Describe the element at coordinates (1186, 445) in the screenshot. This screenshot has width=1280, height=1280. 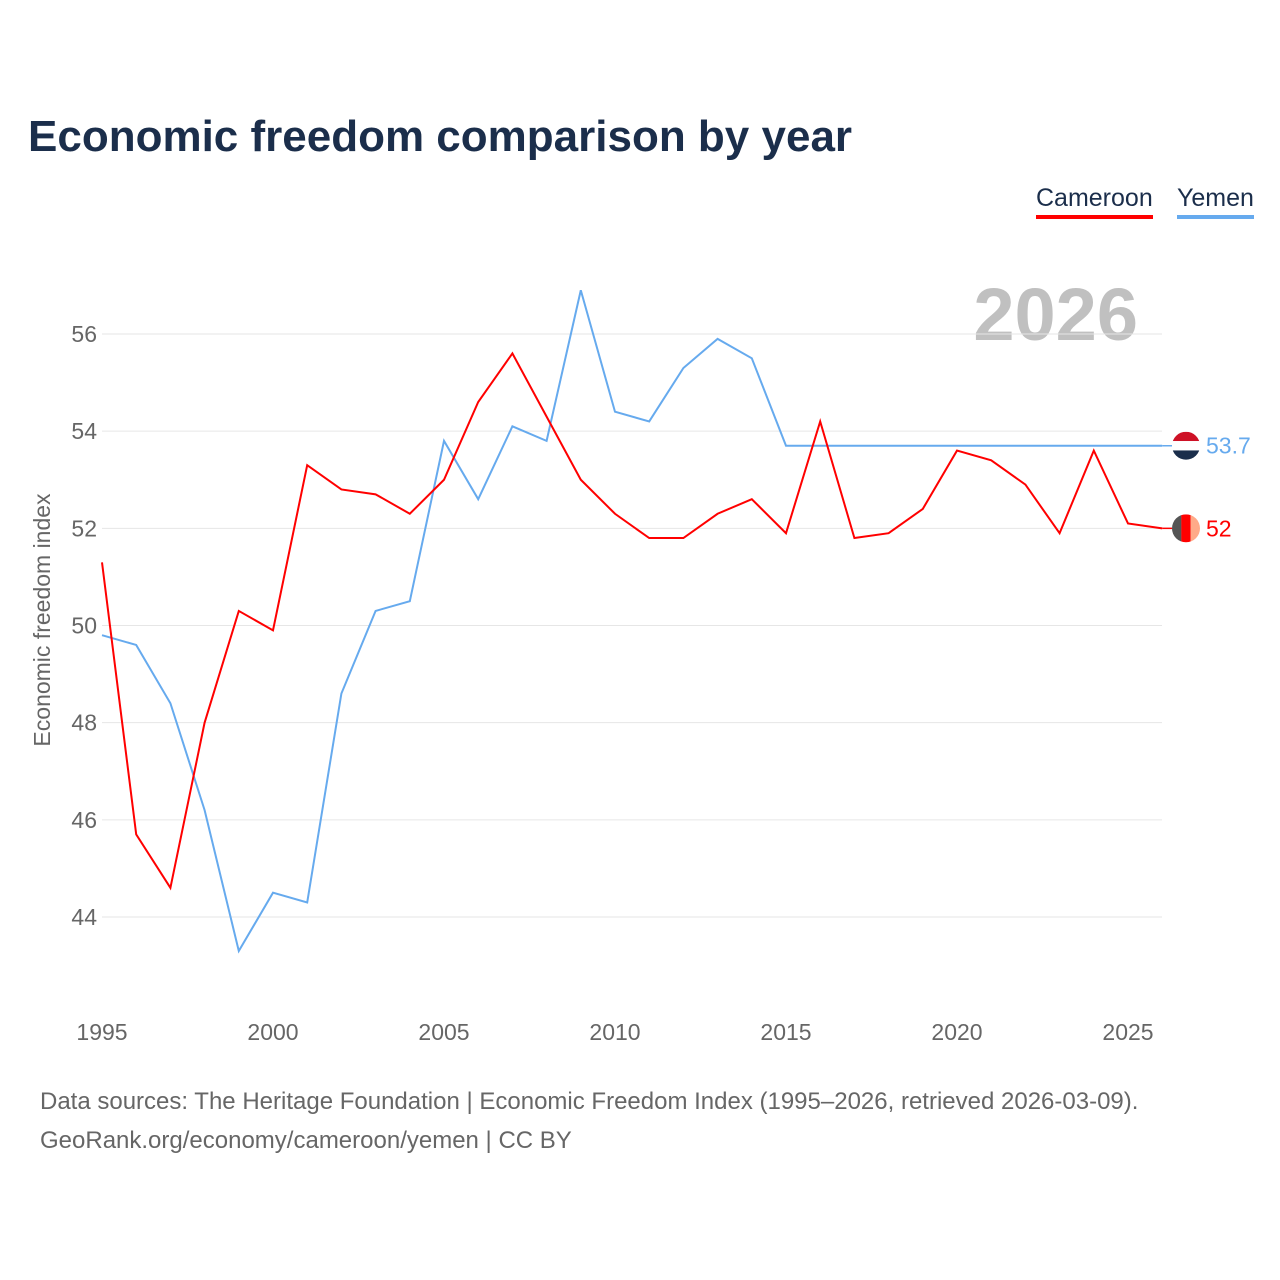
I see `flag-icon-yemen` at that location.